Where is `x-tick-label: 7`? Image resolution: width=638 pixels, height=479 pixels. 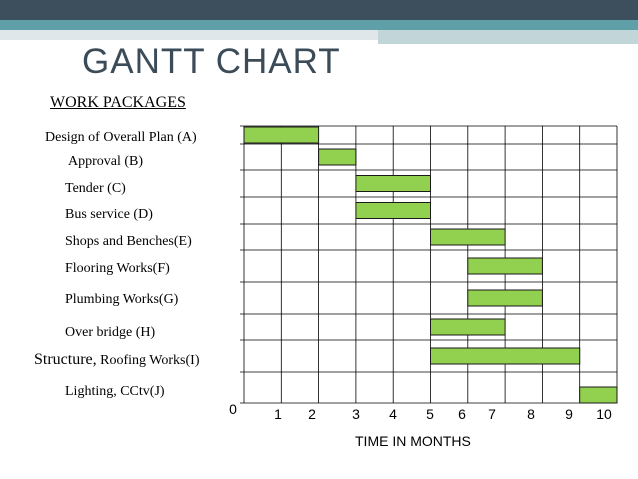 x-tick-label: 7 is located at coordinates (492, 414).